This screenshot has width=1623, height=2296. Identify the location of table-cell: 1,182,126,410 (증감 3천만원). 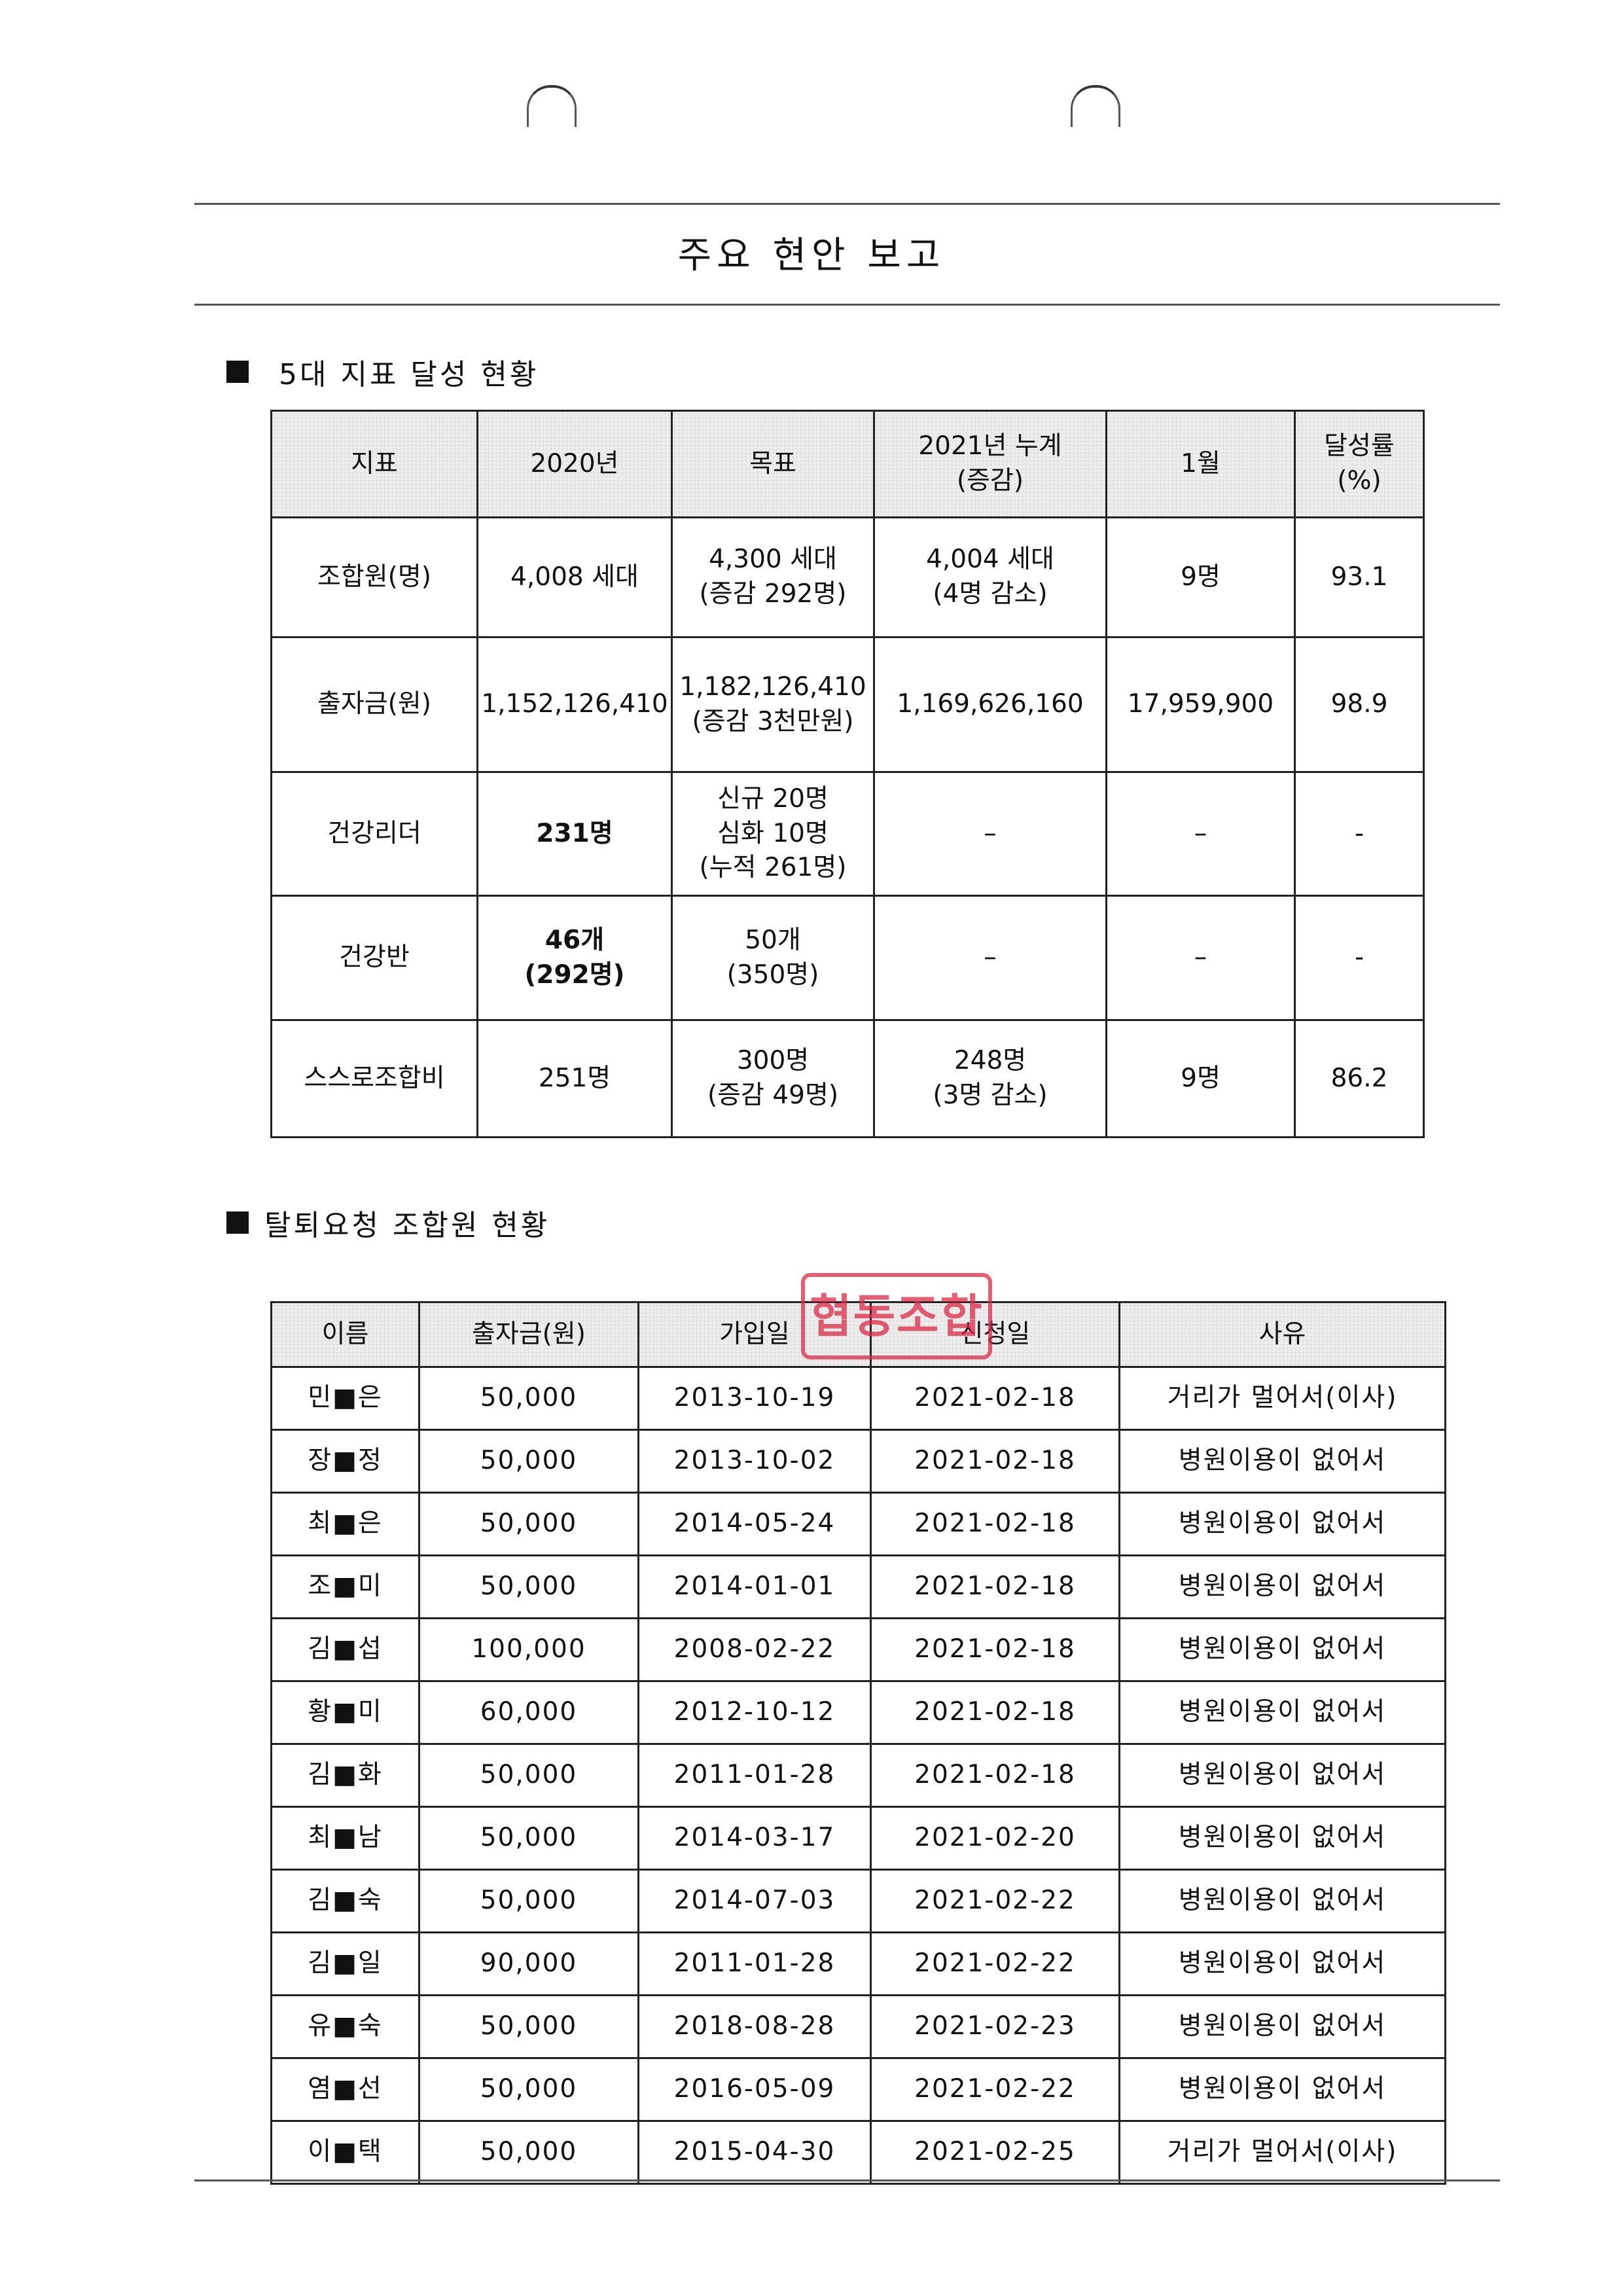
(773, 704).